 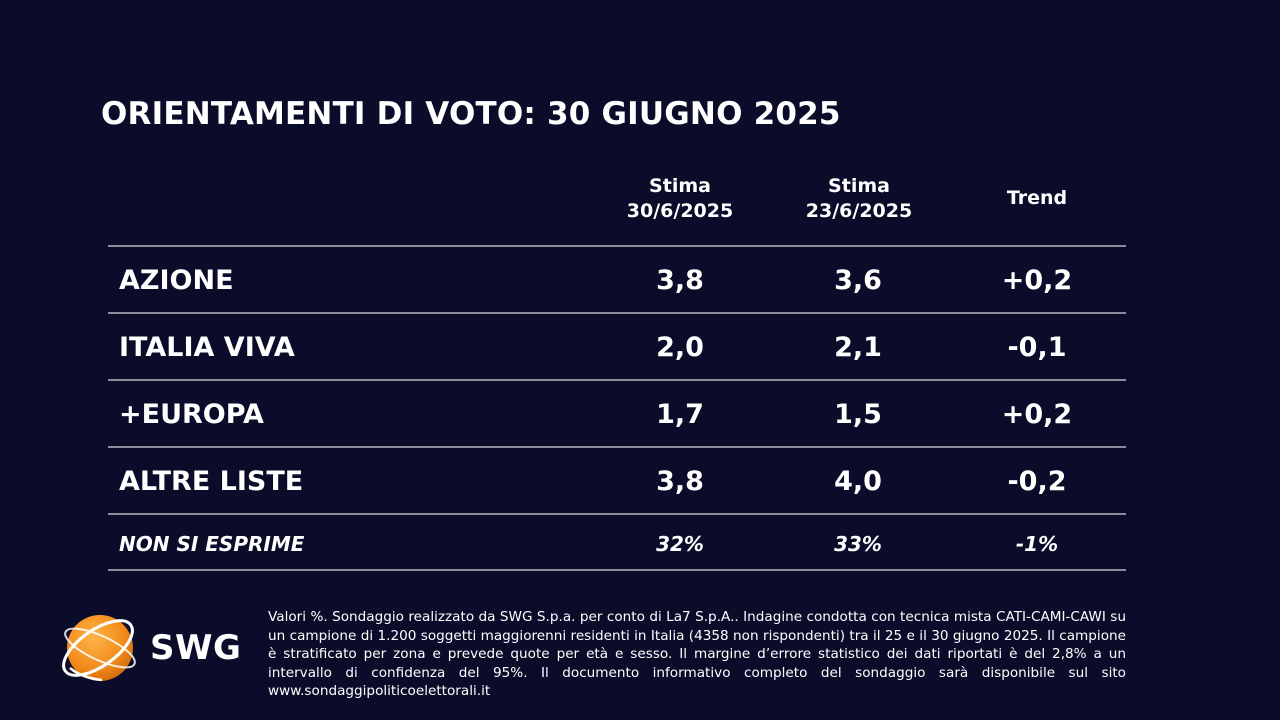 I want to click on row-label-europa: +EUROPA, so click(x=191, y=414).